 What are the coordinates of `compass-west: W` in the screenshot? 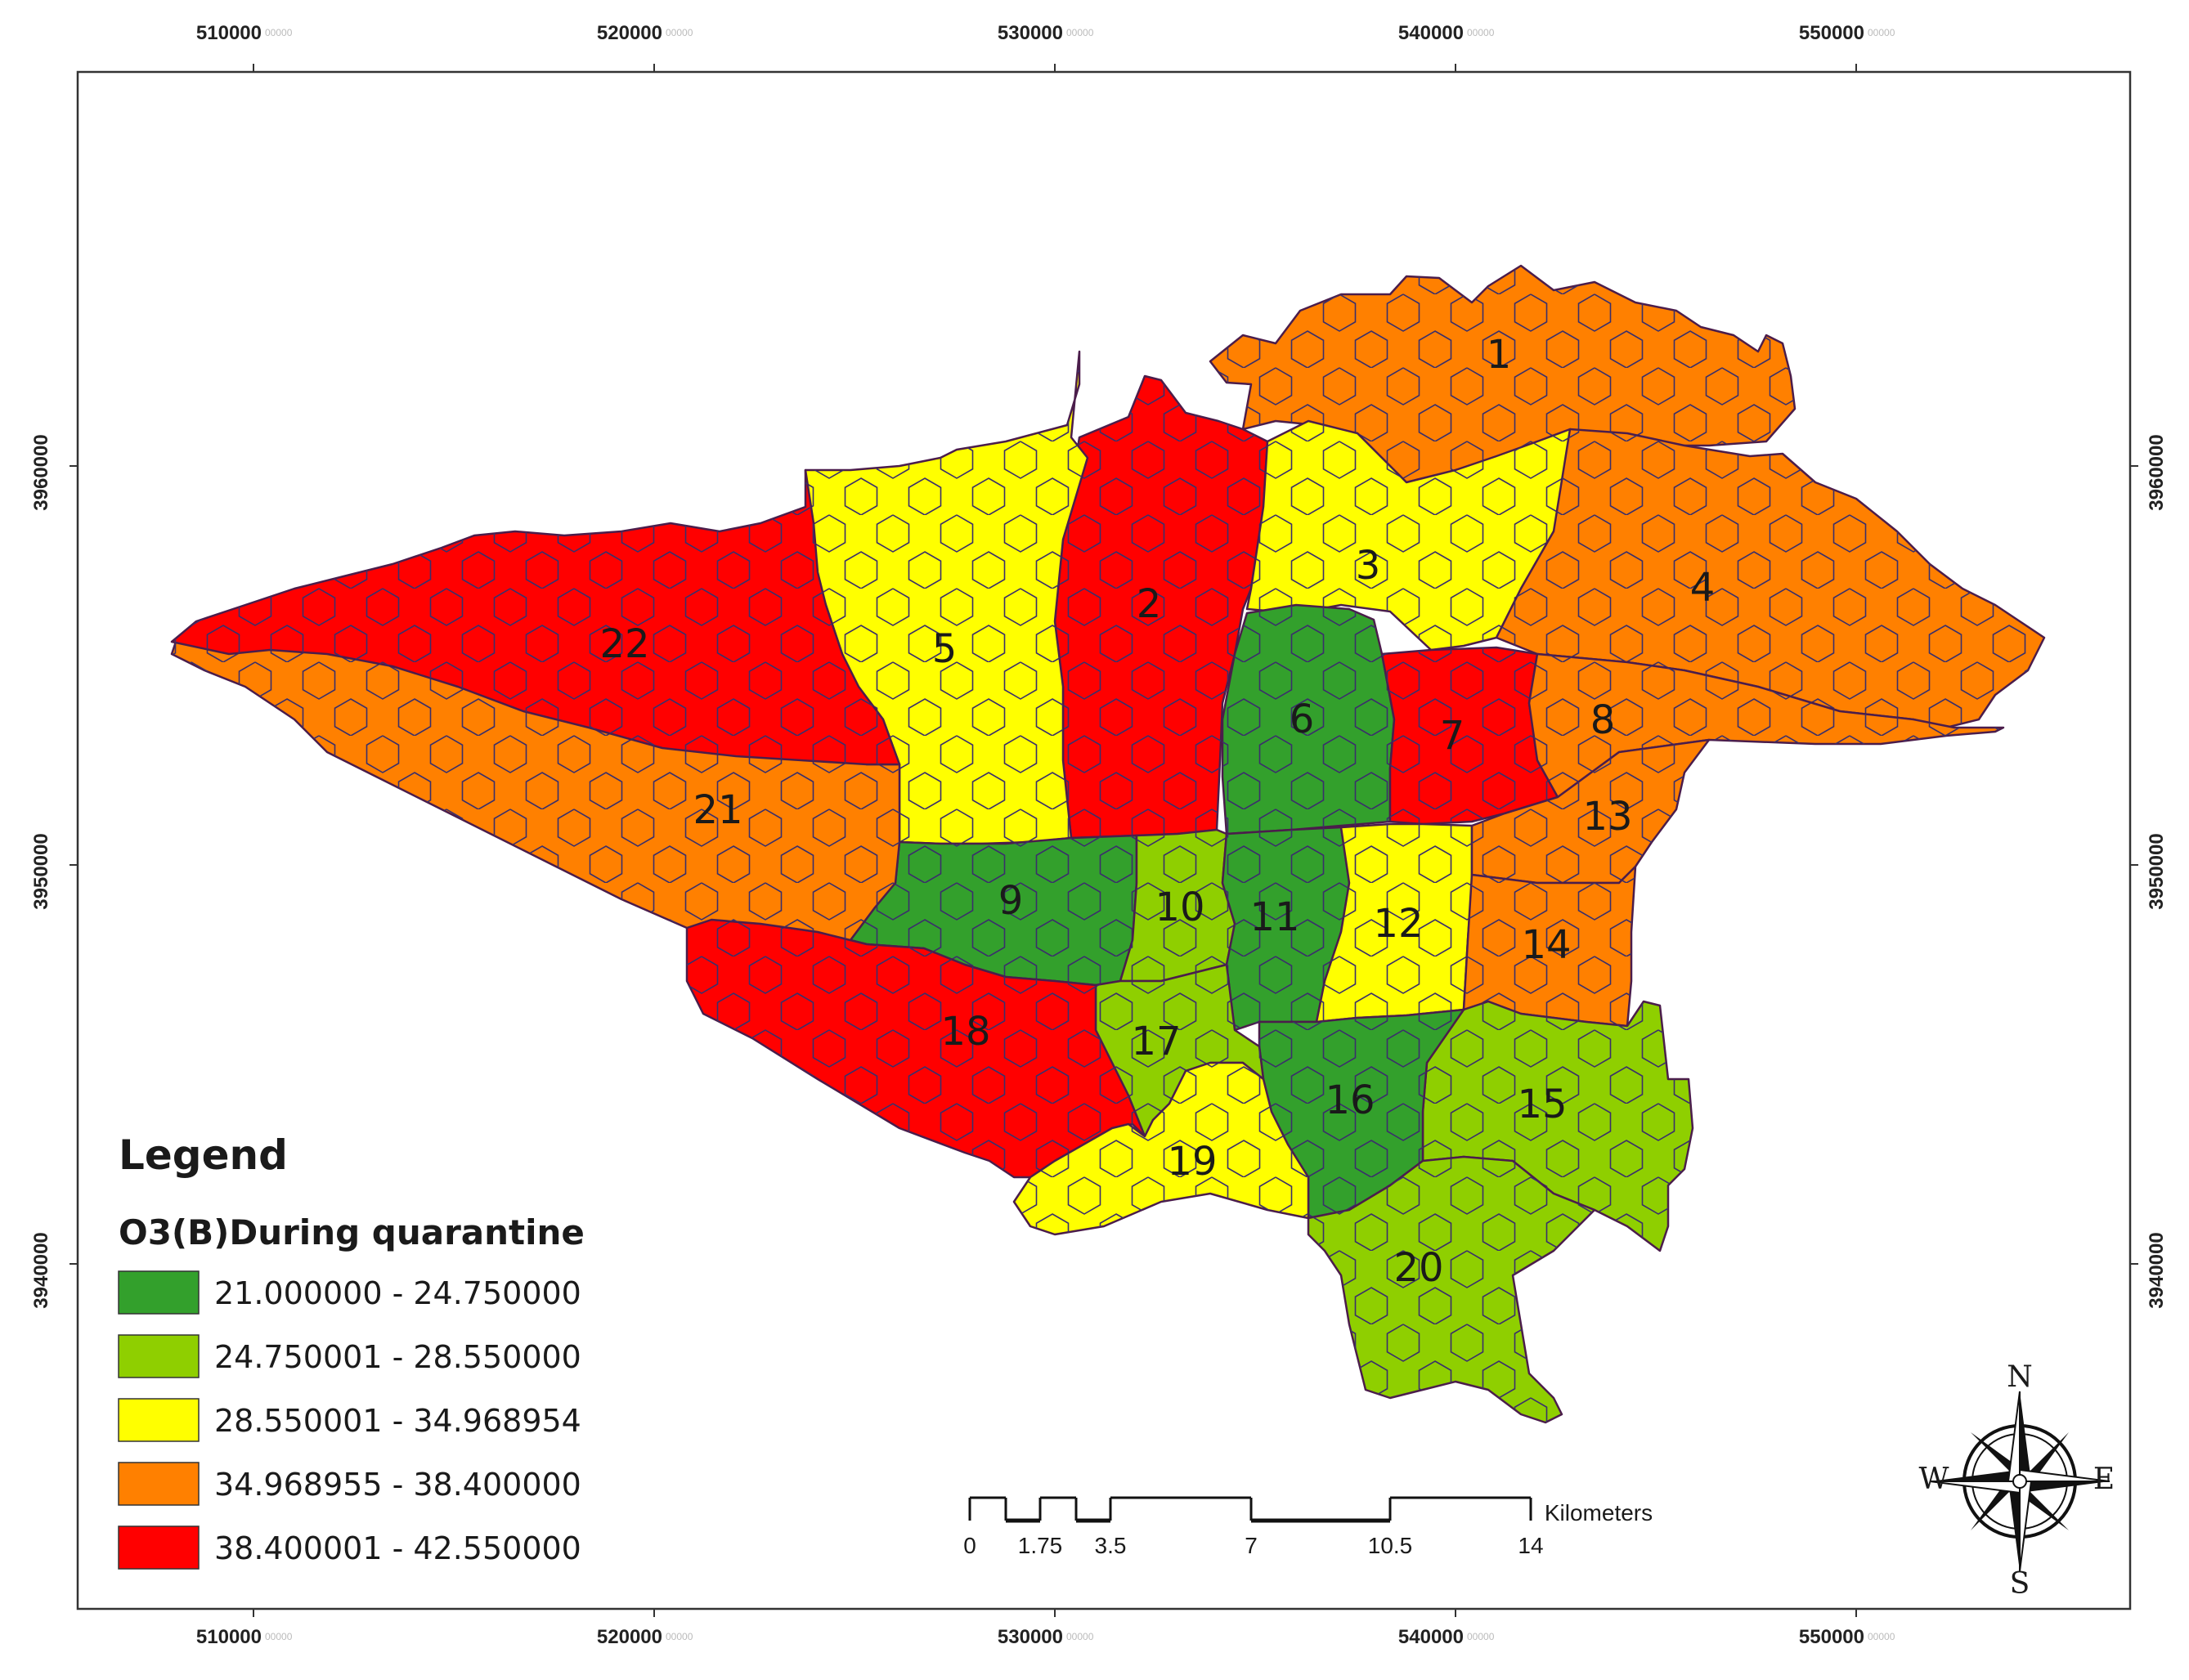 It's located at (1933, 1479).